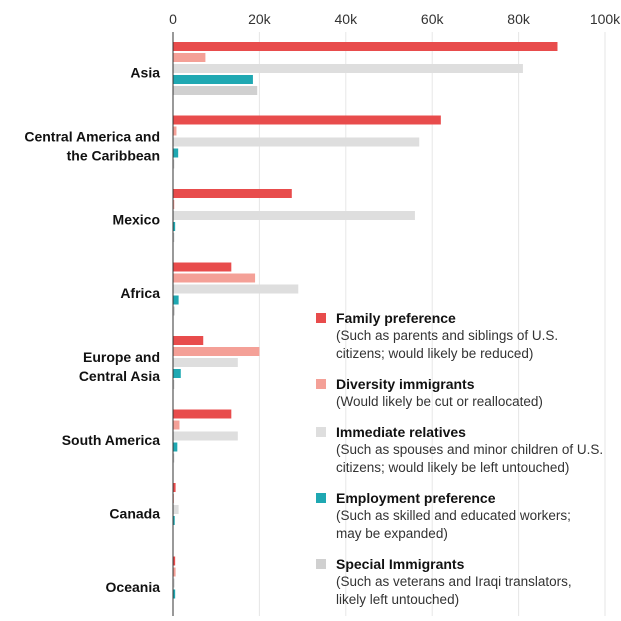 This screenshot has width=621, height=621. I want to click on category-label: Africa, so click(140, 293).